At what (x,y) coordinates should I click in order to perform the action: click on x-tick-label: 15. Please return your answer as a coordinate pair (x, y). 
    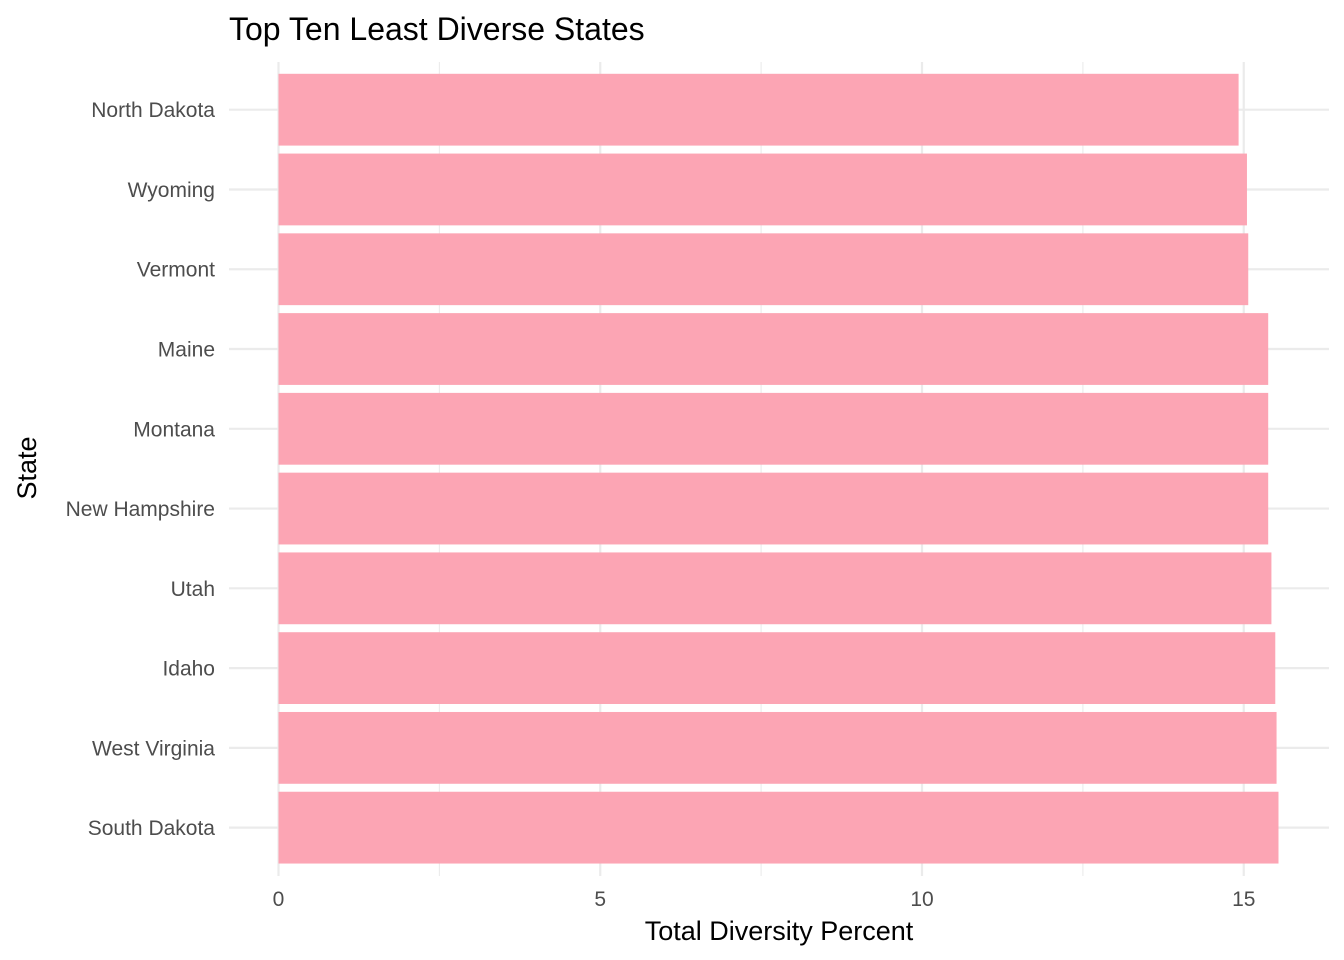
    Looking at the image, I should click on (1243, 899).